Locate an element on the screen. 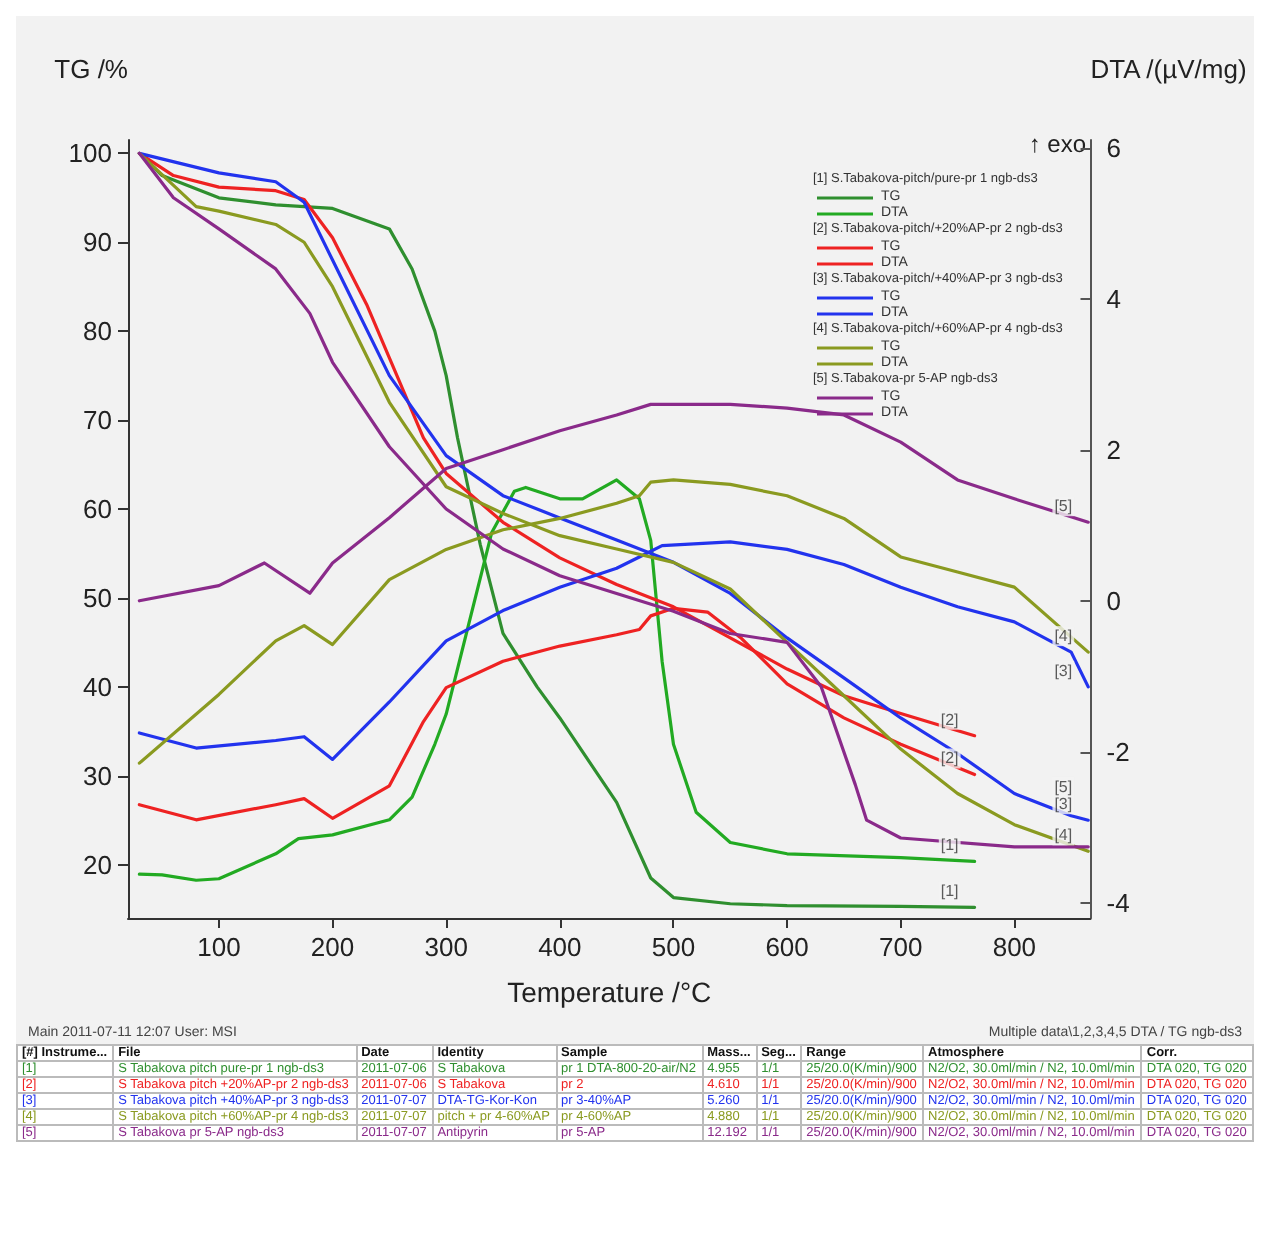 This screenshot has width=1270, height=1260. y2-tick-label: 4 is located at coordinates (1113, 298).